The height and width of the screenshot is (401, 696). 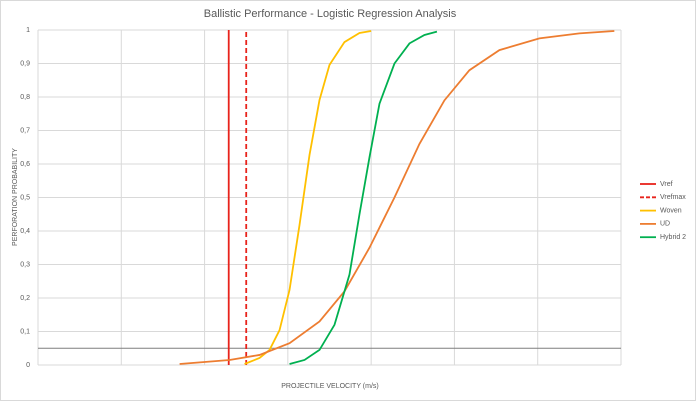 What do you see at coordinates (25, 298) in the screenshot?
I see `y-tick-label: 0,2` at bounding box center [25, 298].